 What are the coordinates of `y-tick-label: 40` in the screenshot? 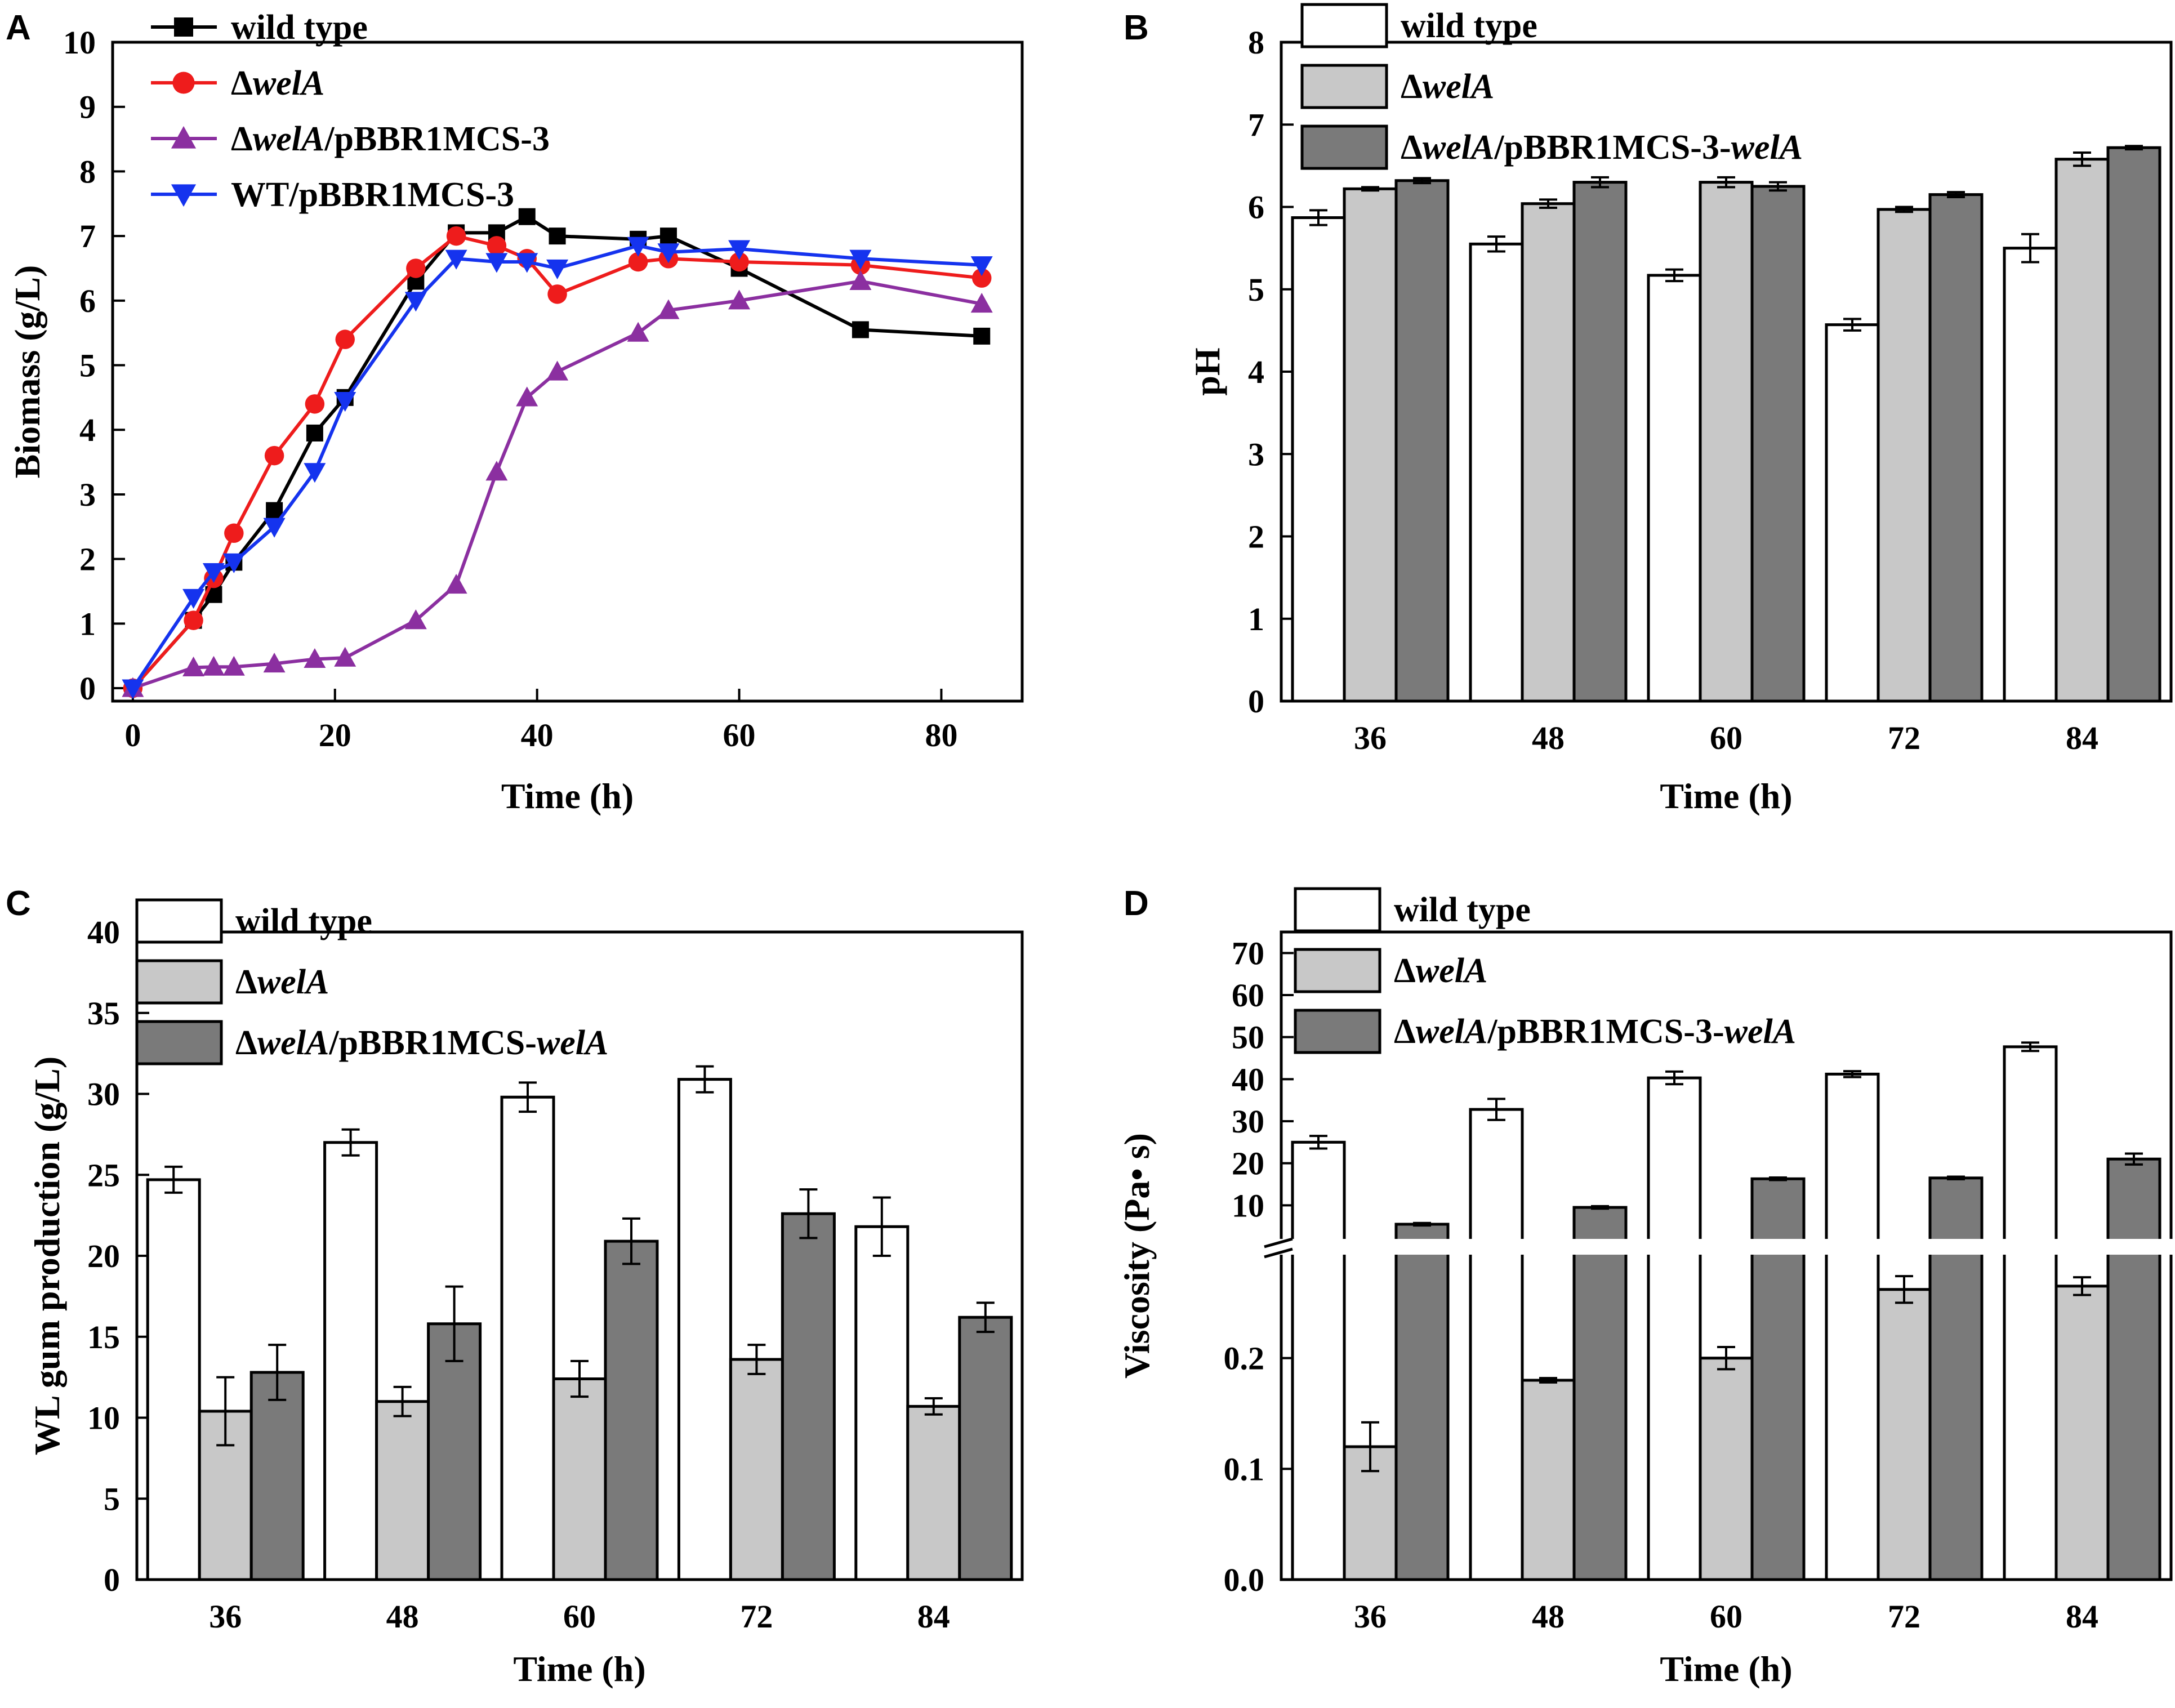 It's located at (1248, 1079).